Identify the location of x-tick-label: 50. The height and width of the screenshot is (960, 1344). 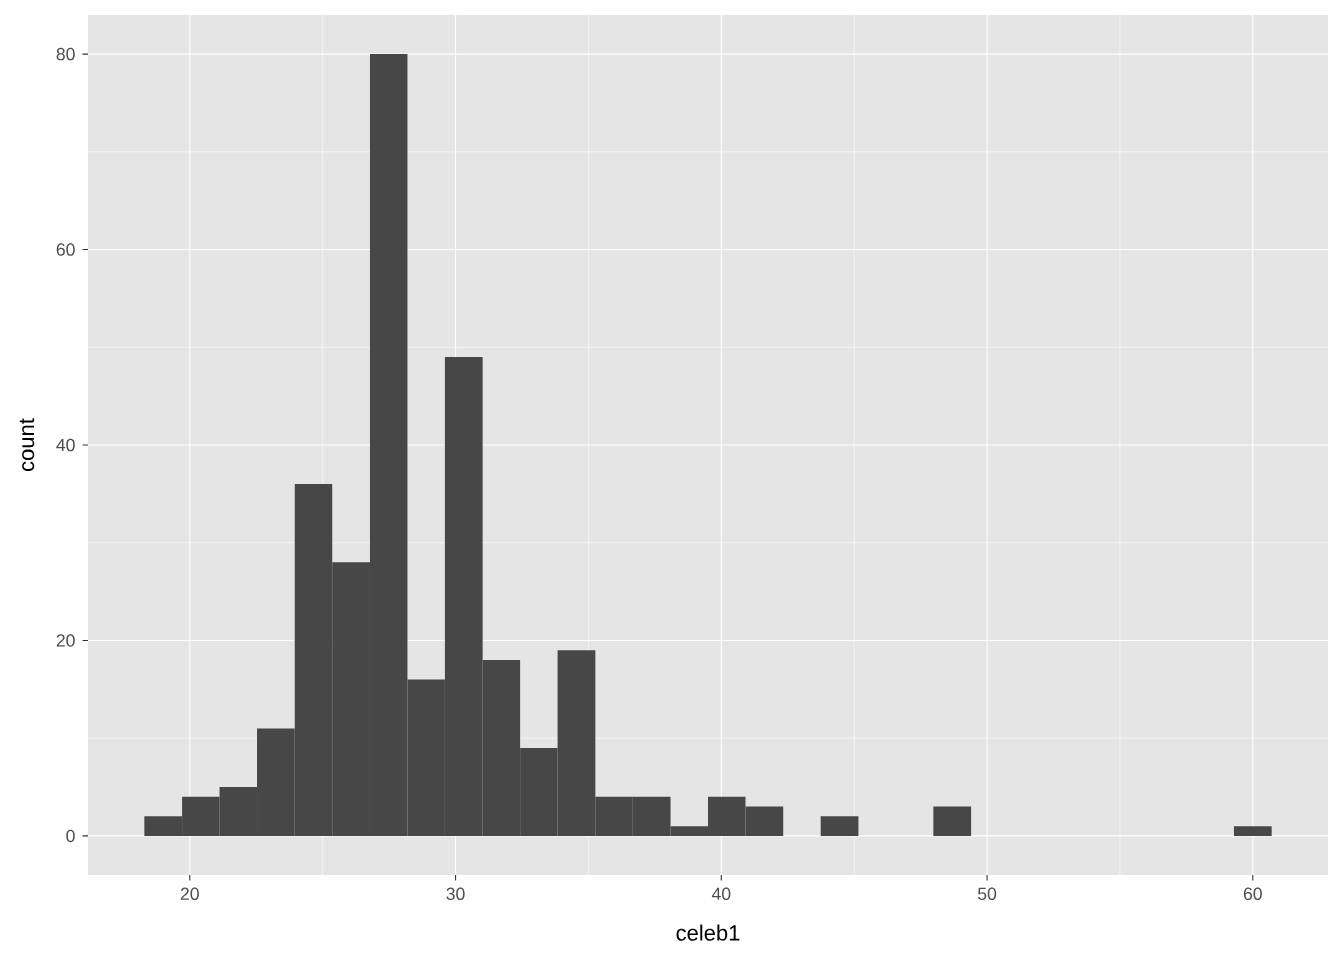
(987, 894).